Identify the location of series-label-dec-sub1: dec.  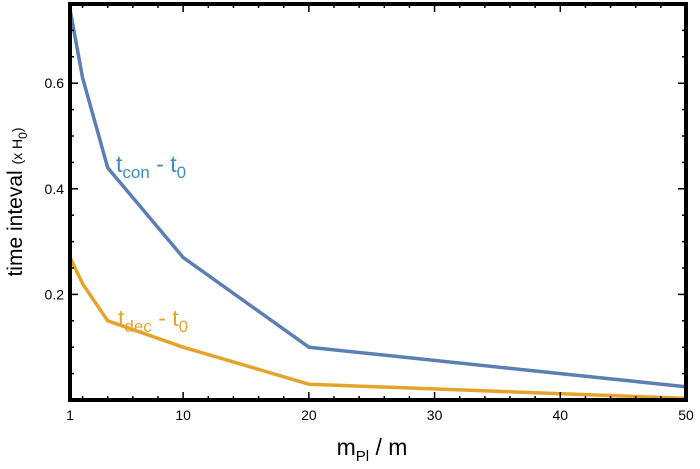
(138, 326).